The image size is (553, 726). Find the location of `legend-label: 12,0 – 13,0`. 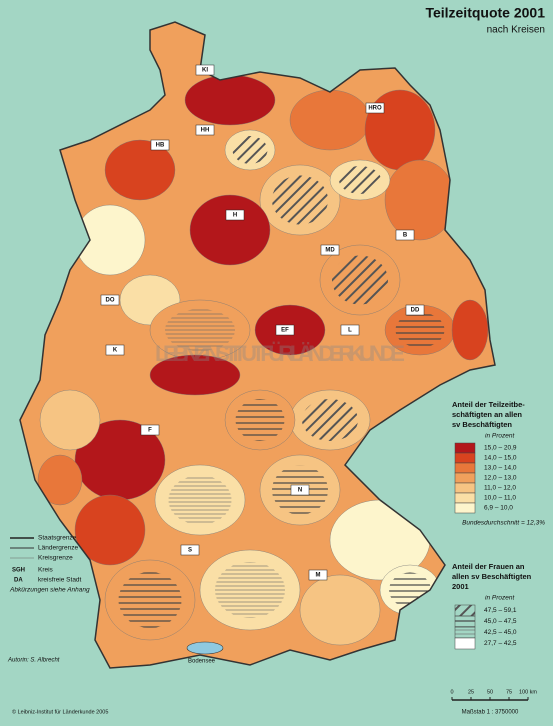

legend-label: 12,0 – 13,0 is located at coordinates (500, 478).